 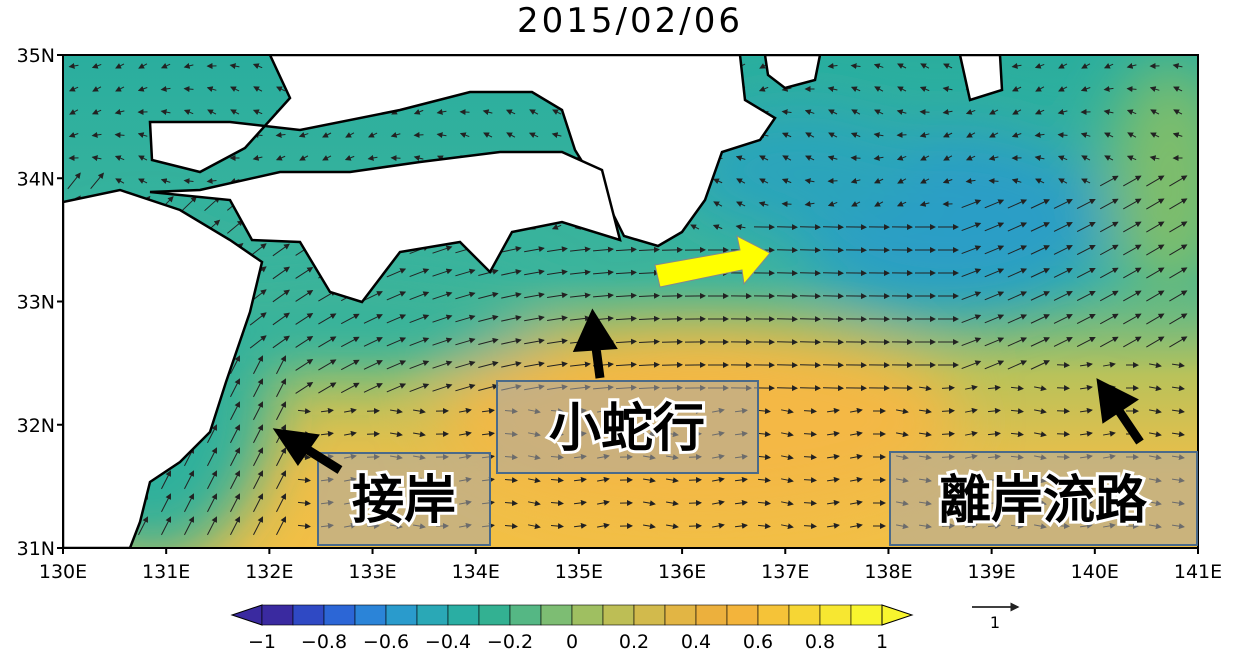 What do you see at coordinates (246, 615) in the screenshot?
I see `colorbar-end` at bounding box center [246, 615].